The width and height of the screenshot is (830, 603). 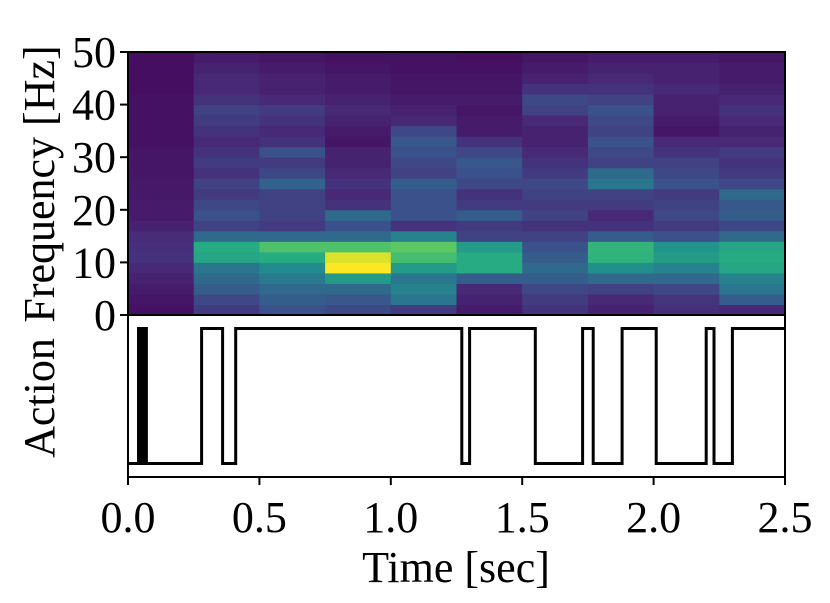 What do you see at coordinates (456, 567) in the screenshot?
I see `action-x-axis-label: Time [sec]` at bounding box center [456, 567].